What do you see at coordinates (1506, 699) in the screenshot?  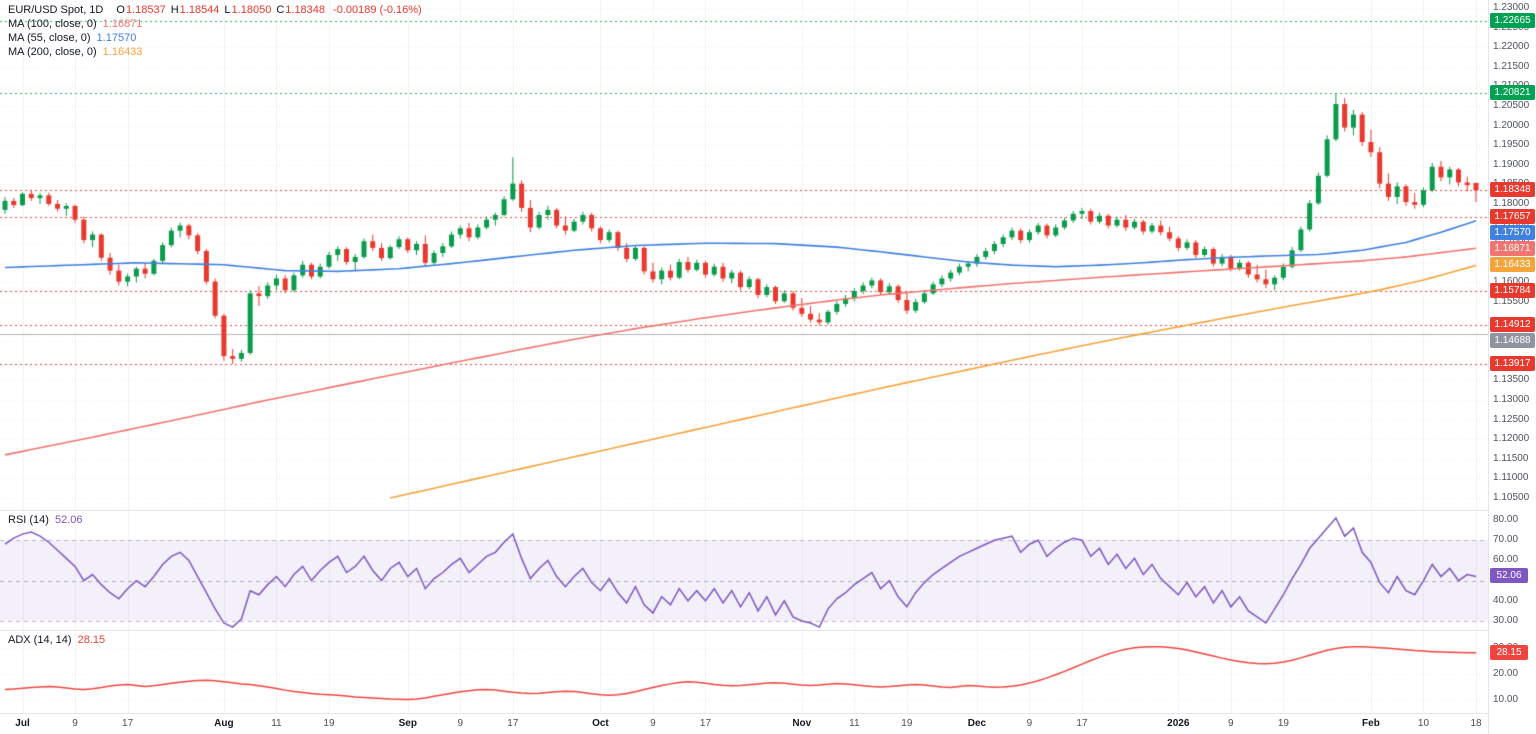 I see `adx-tick-label: 10.00` at bounding box center [1506, 699].